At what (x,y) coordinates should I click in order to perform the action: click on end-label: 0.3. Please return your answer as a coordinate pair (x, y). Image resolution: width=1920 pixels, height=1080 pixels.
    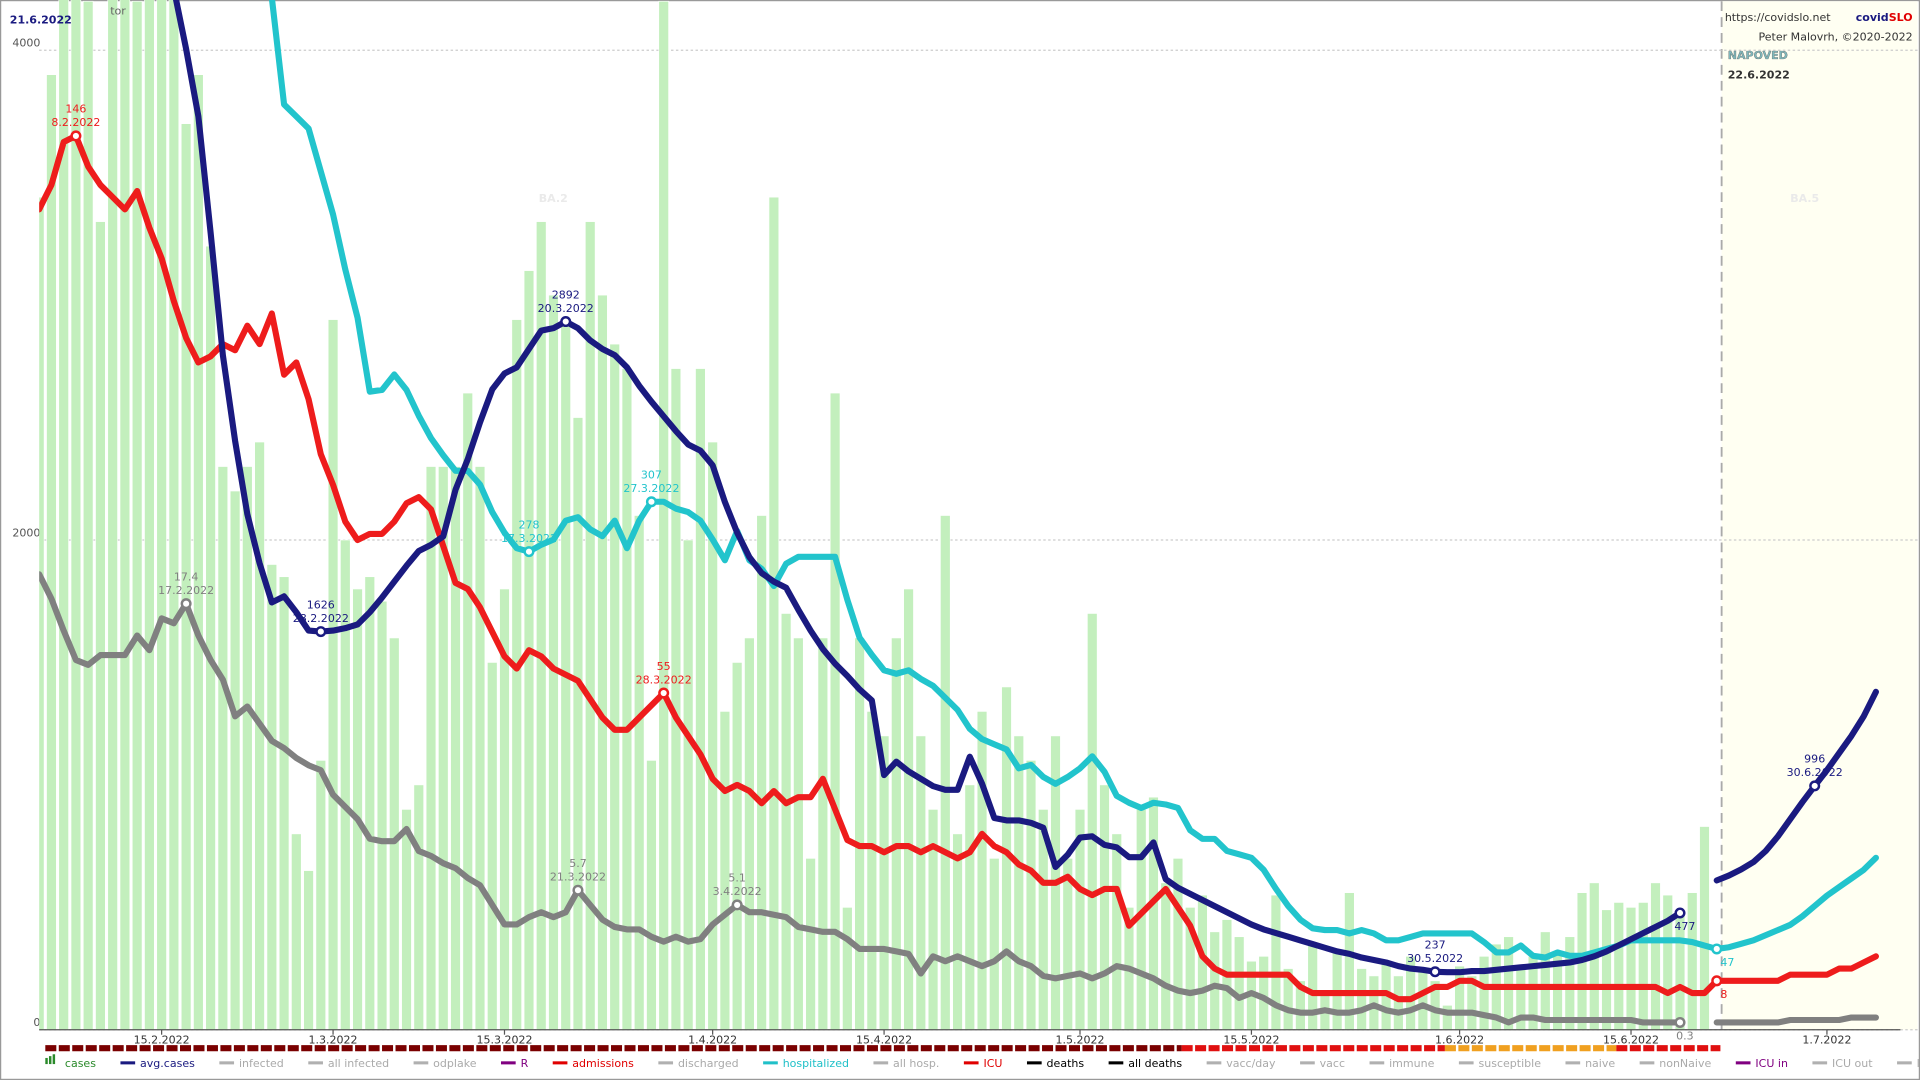
    Looking at the image, I should click on (1685, 1036).